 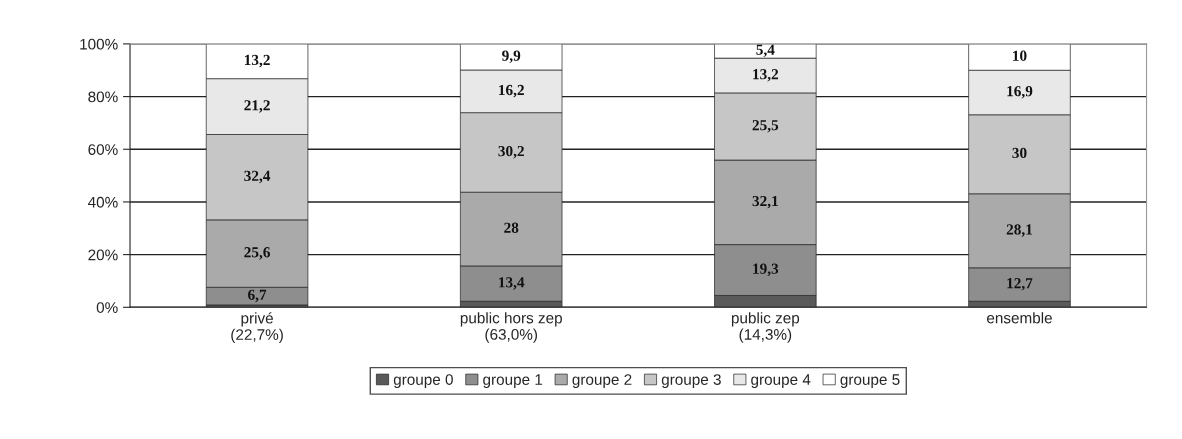 What do you see at coordinates (511, 152) in the screenshot?
I see `data-label: 30,2` at bounding box center [511, 152].